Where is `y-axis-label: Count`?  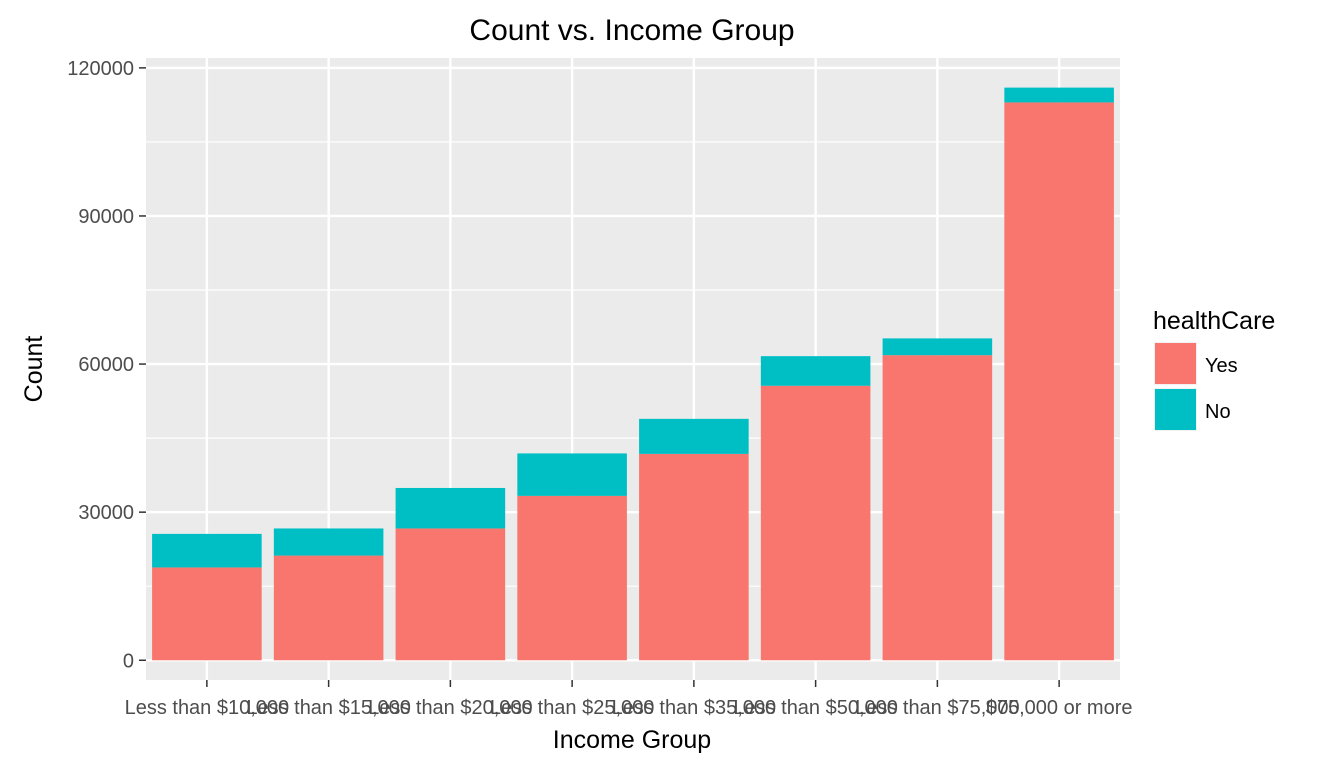
y-axis-label: Count is located at coordinates (34, 369).